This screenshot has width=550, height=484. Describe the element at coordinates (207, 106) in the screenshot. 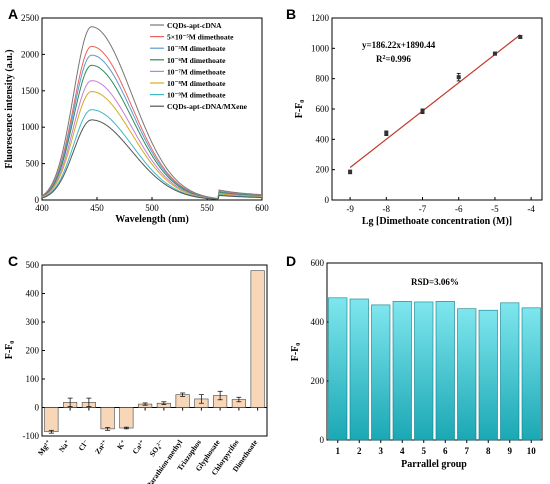

I see `legend-label: CQDs-apt-cDNA/MXene` at that location.